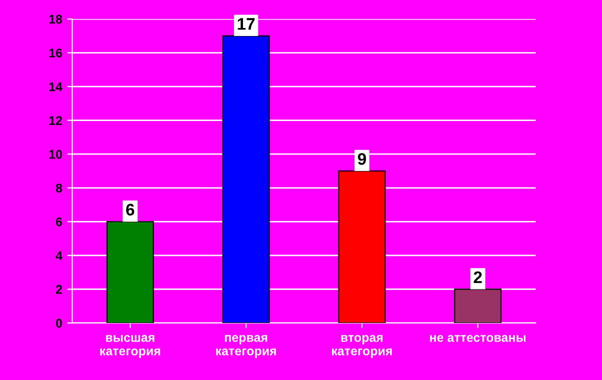 The width and height of the screenshot is (602, 380). Describe the element at coordinates (246, 24) in the screenshot. I see `data-label: 17` at that location.